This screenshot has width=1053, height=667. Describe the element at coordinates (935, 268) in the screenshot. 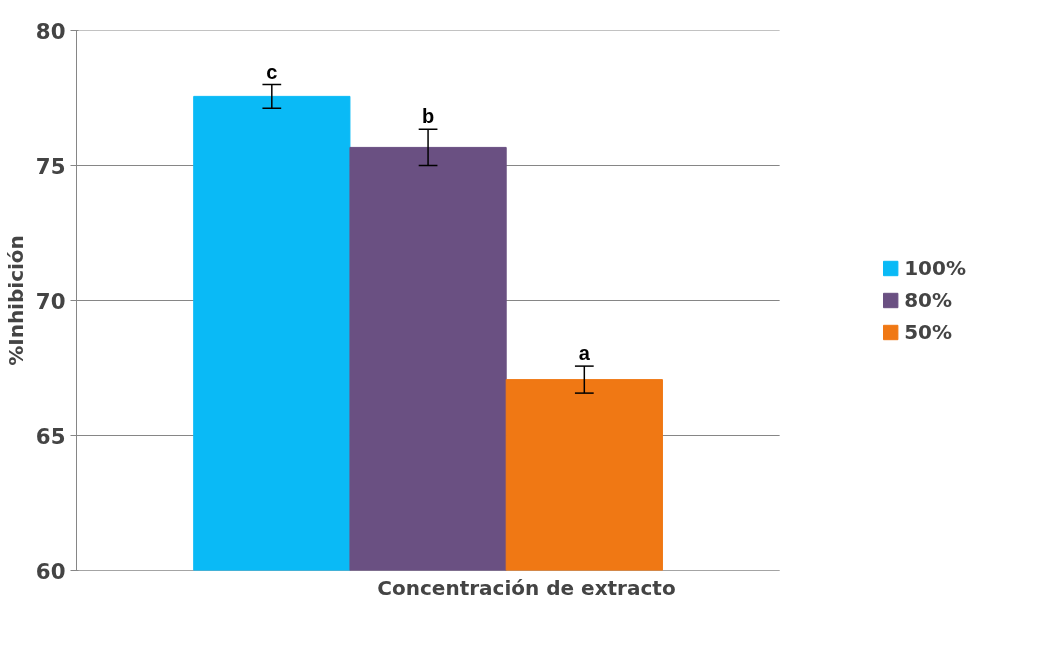

I see `legend-label: 100%` at that location.